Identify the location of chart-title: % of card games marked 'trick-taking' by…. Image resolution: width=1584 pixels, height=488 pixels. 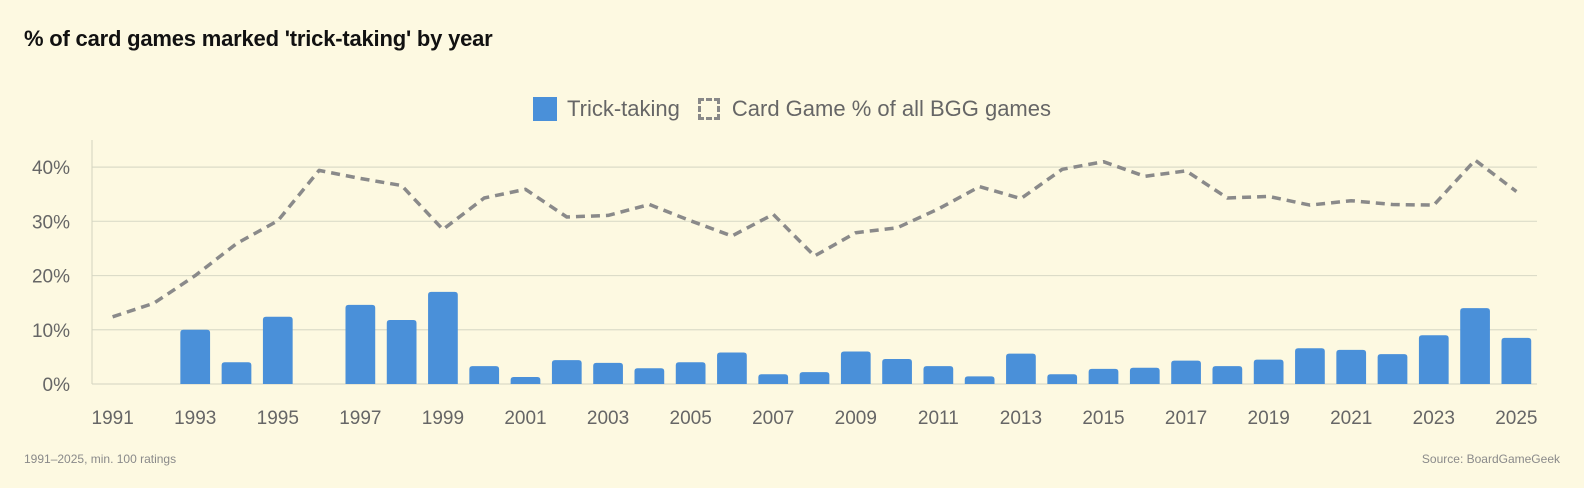
(258, 38).